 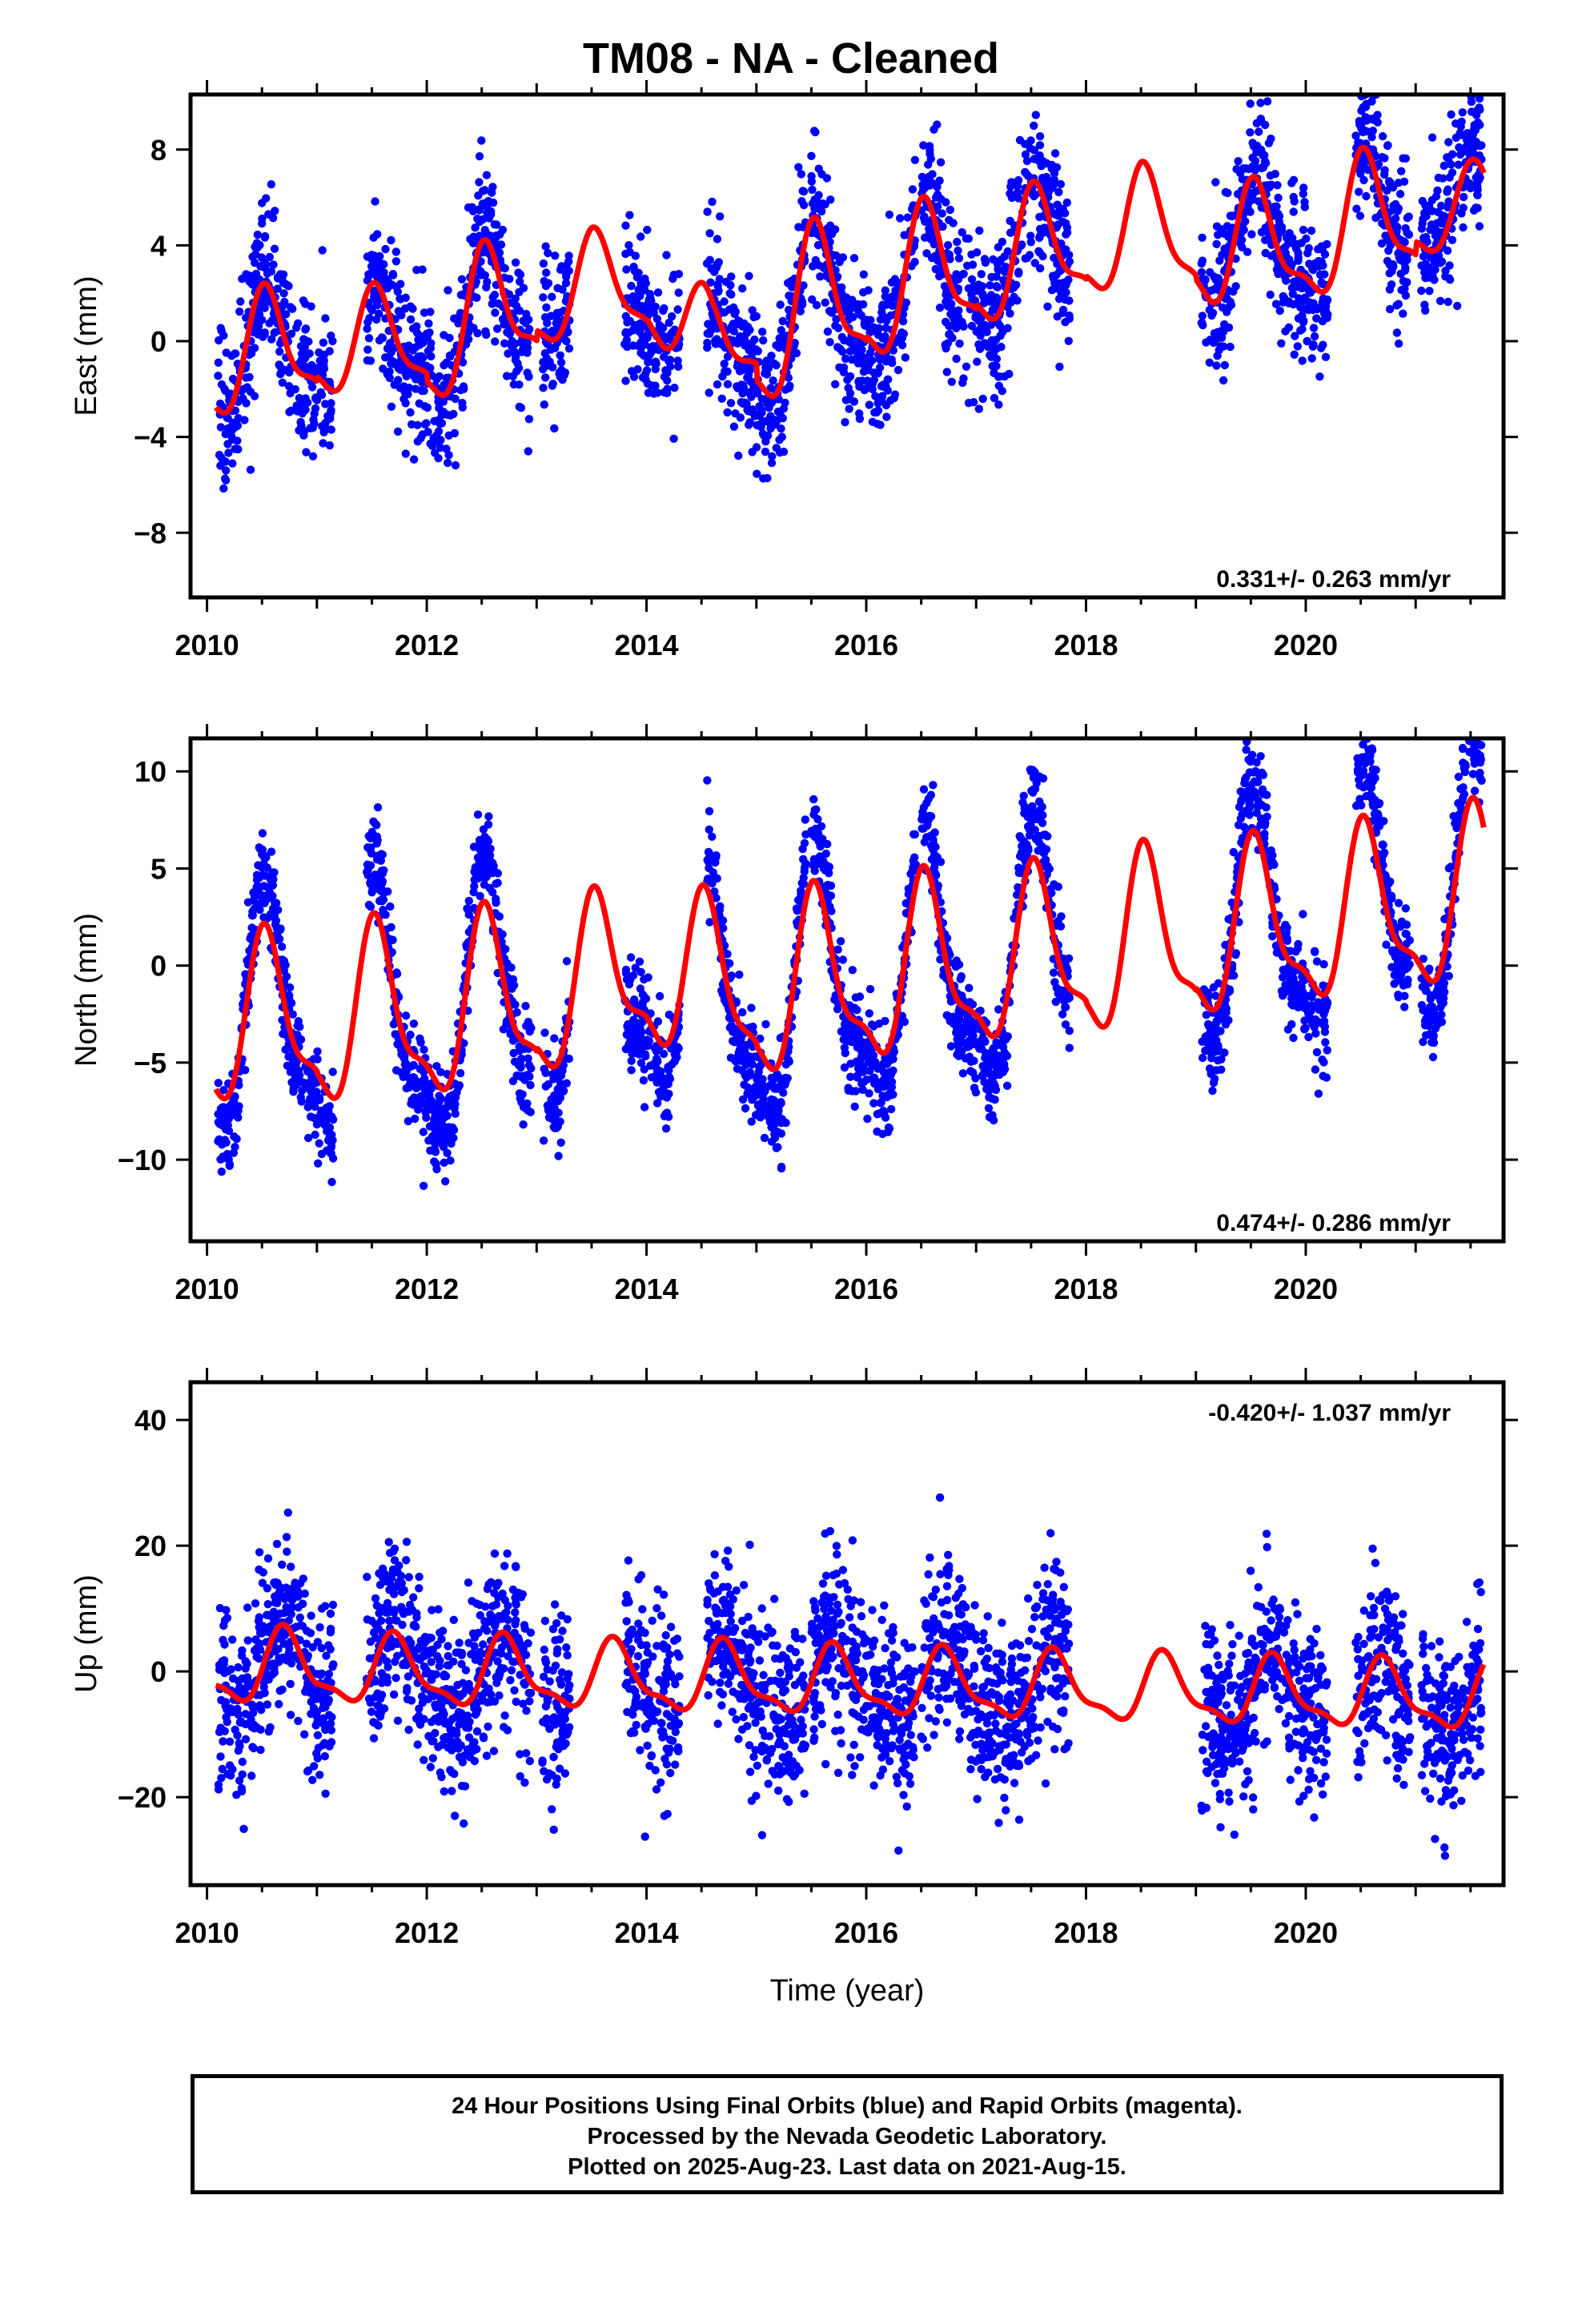 What do you see at coordinates (427, 645) in the screenshot?
I see `x-tick-label: 2012` at bounding box center [427, 645].